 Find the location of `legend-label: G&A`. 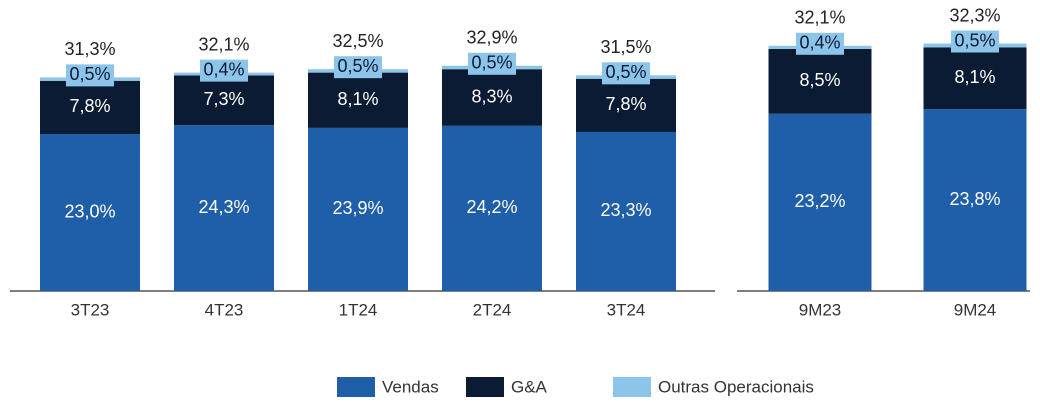

legend-label: G&A is located at coordinates (529, 386).